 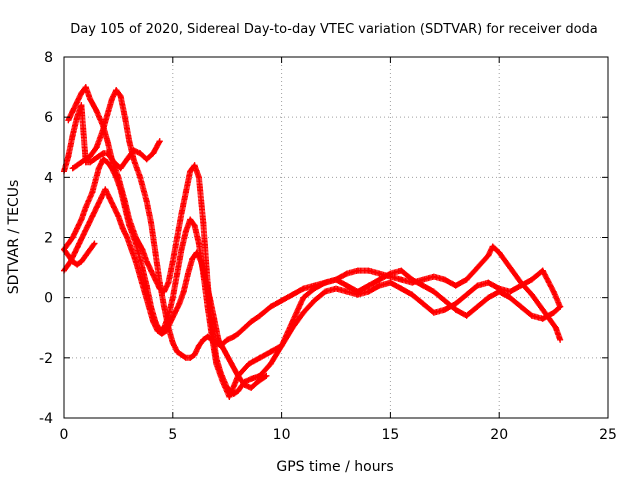 What do you see at coordinates (46, 359) in the screenshot?
I see `y-tick-label: -2` at bounding box center [46, 359].